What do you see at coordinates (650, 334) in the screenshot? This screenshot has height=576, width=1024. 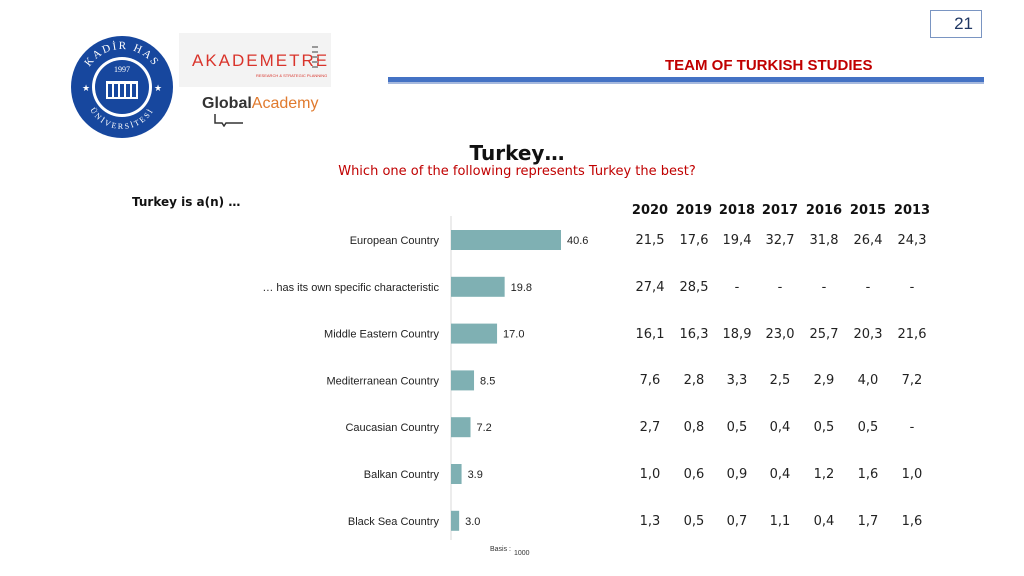 I see `table-cell: 16,1` at bounding box center [650, 334].